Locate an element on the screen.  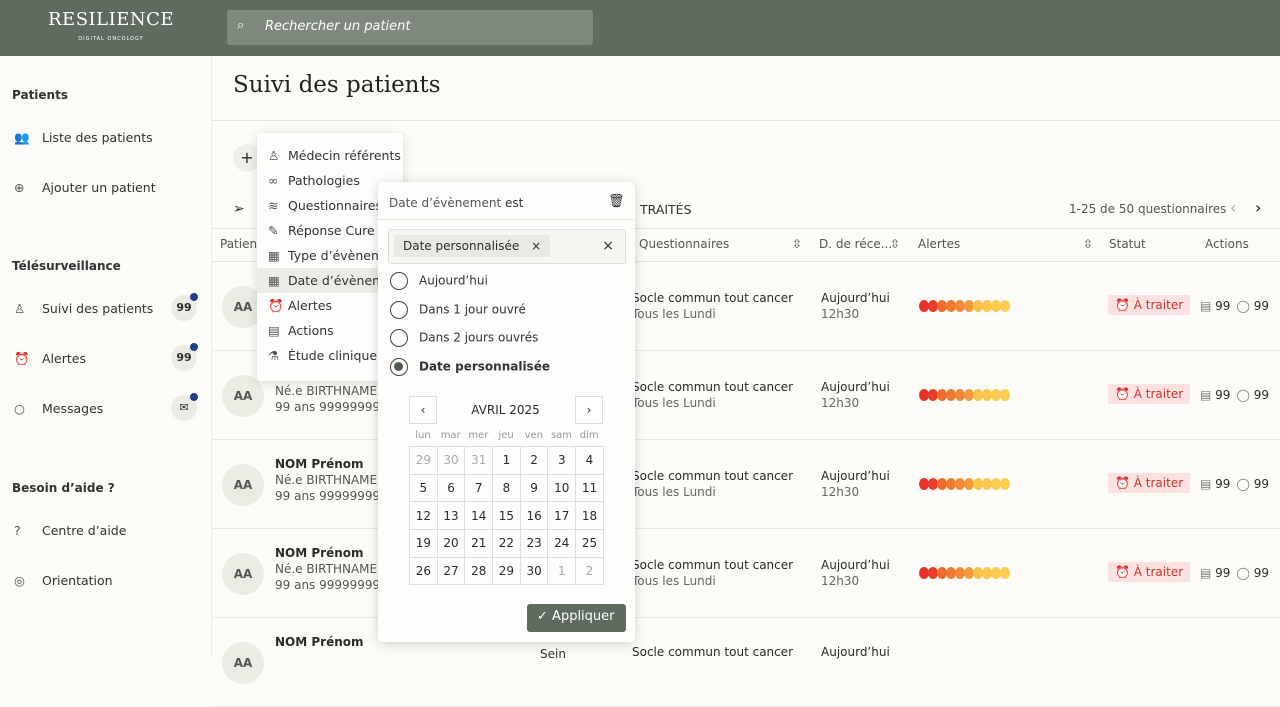
clear-icon: × is located at coordinates (608, 246).